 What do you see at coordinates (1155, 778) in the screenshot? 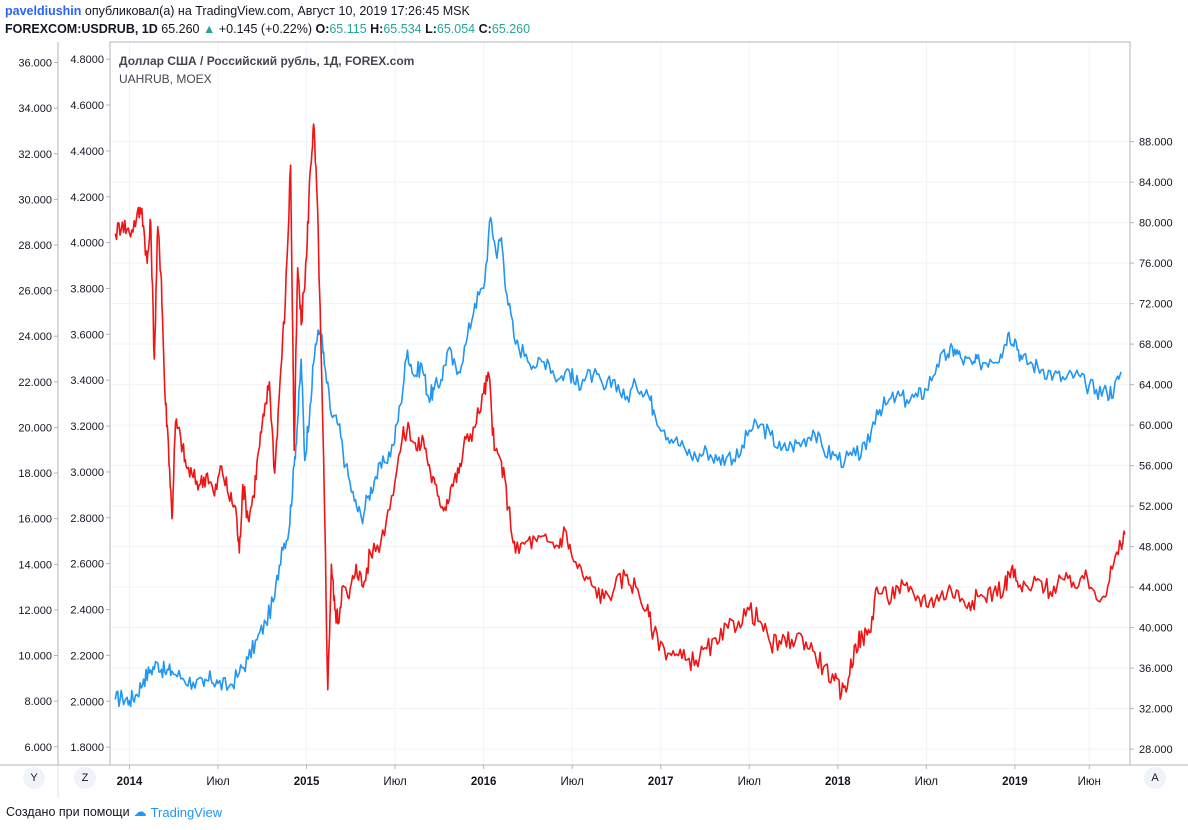
I see `auto-scale-button: A` at bounding box center [1155, 778].